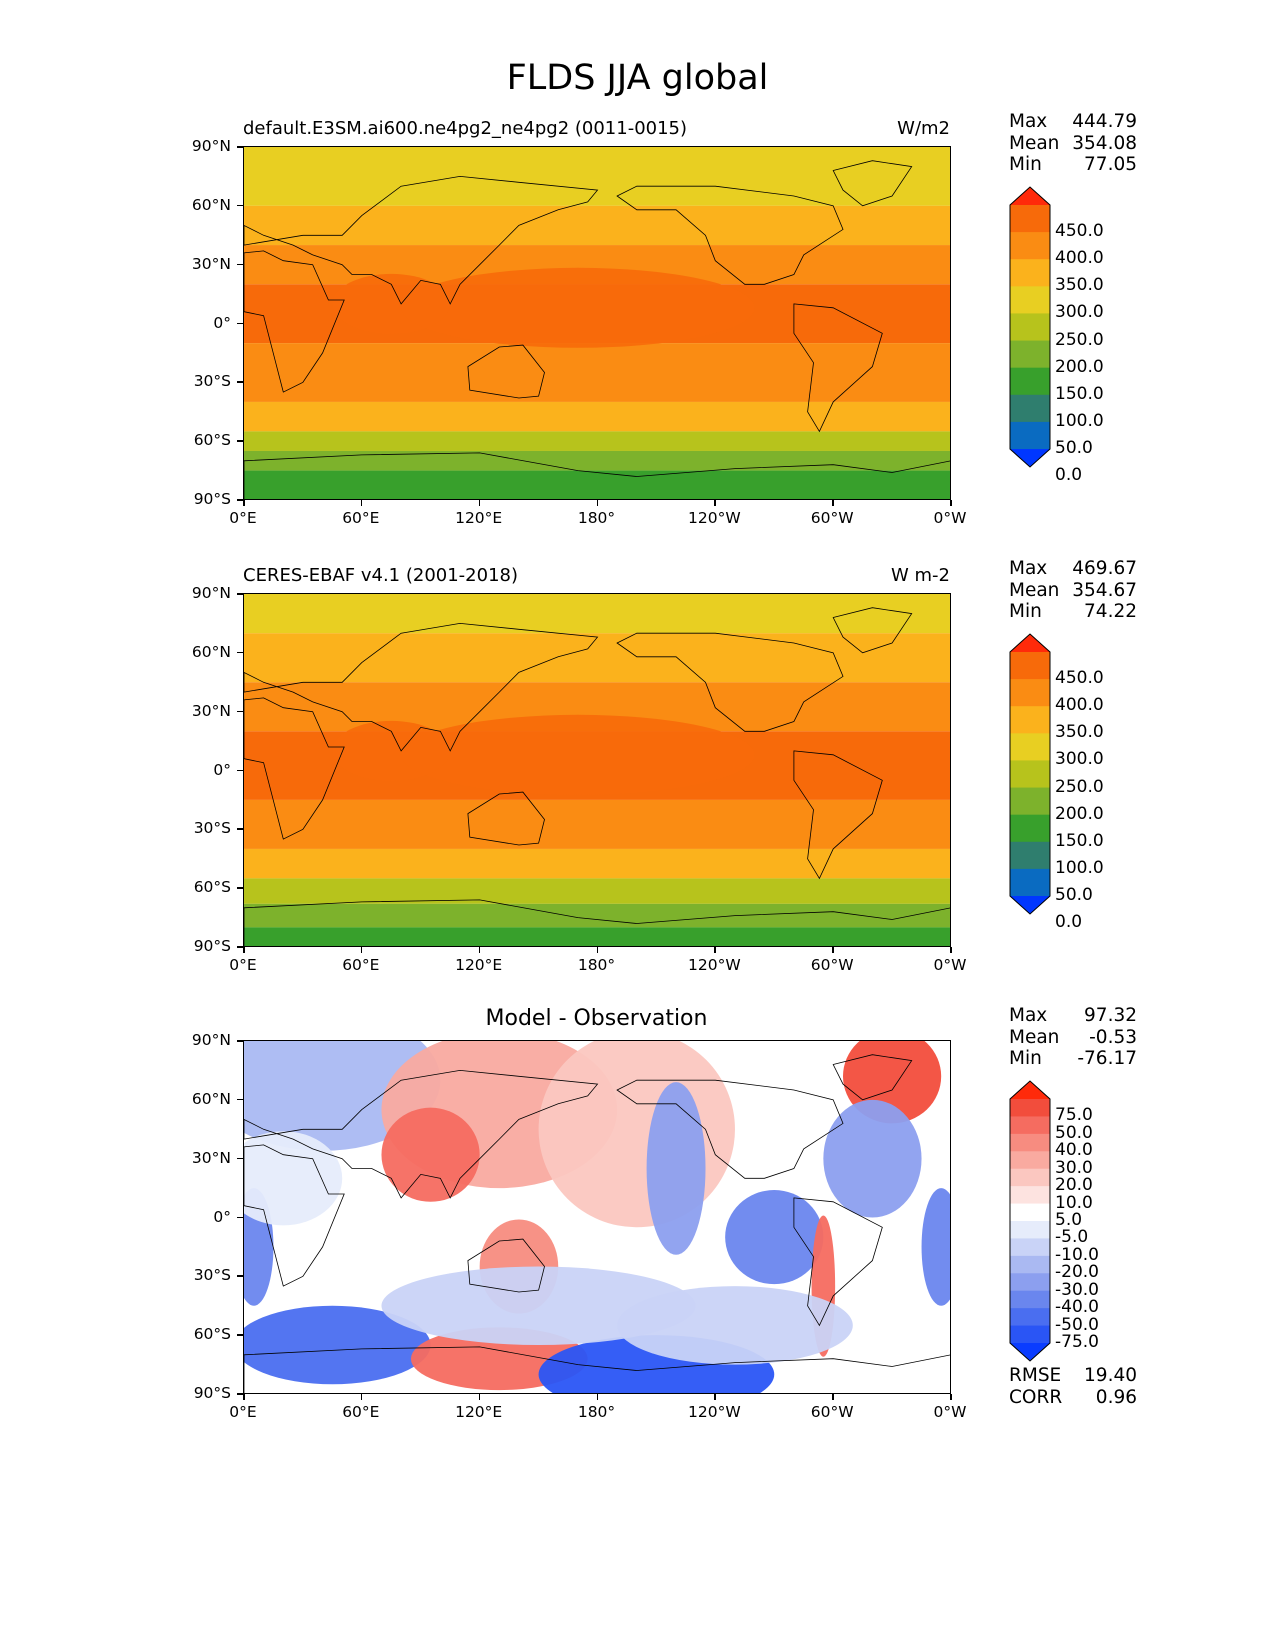 This screenshot has height=1650, width=1275. What do you see at coordinates (1110, 611) in the screenshot?
I see `stat-value: 74.22` at bounding box center [1110, 611].